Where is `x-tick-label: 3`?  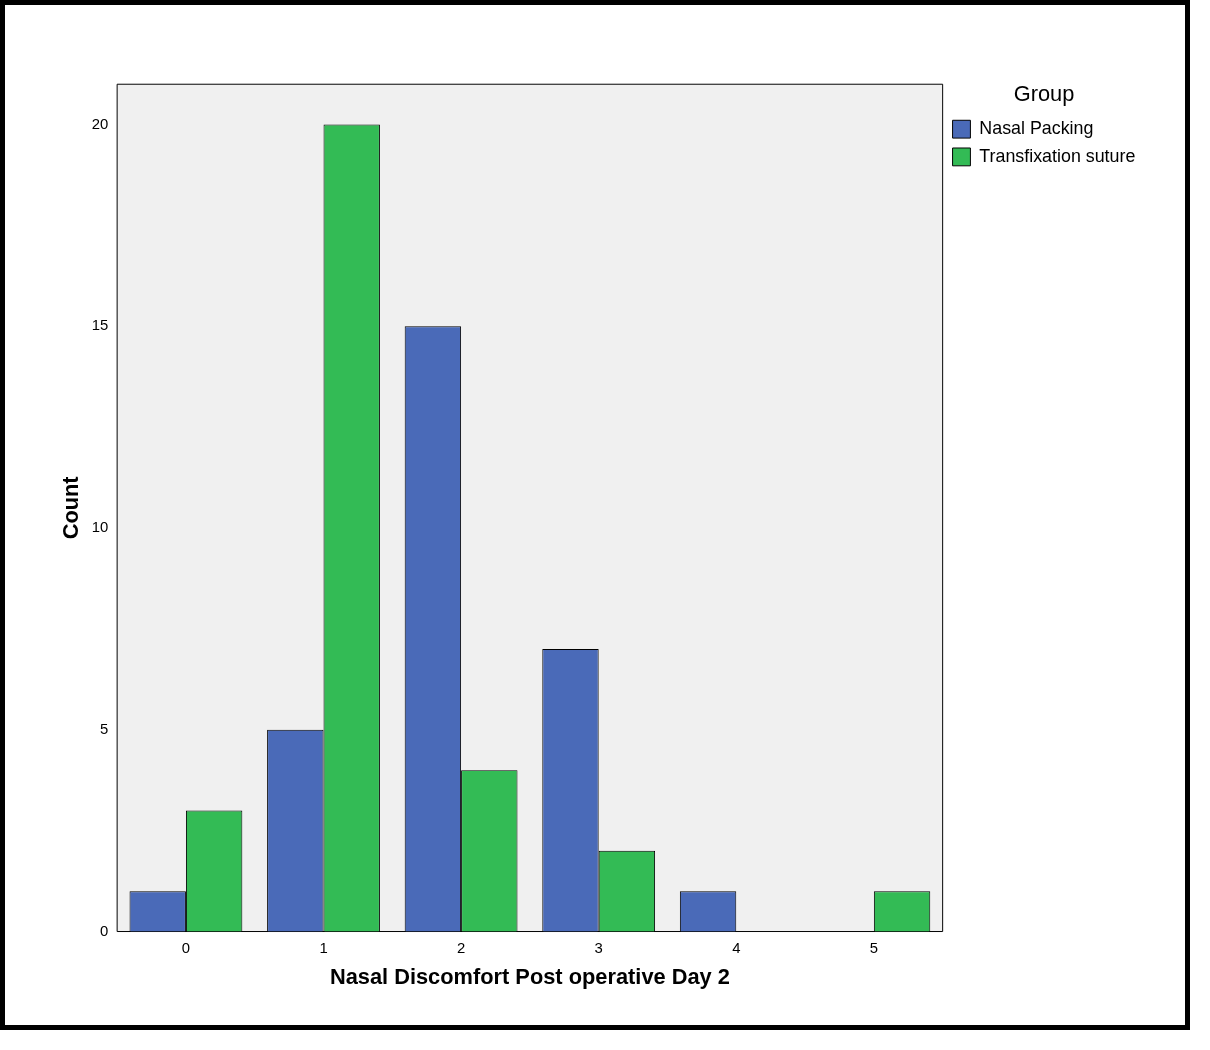
x-tick-label: 3 is located at coordinates (598, 948).